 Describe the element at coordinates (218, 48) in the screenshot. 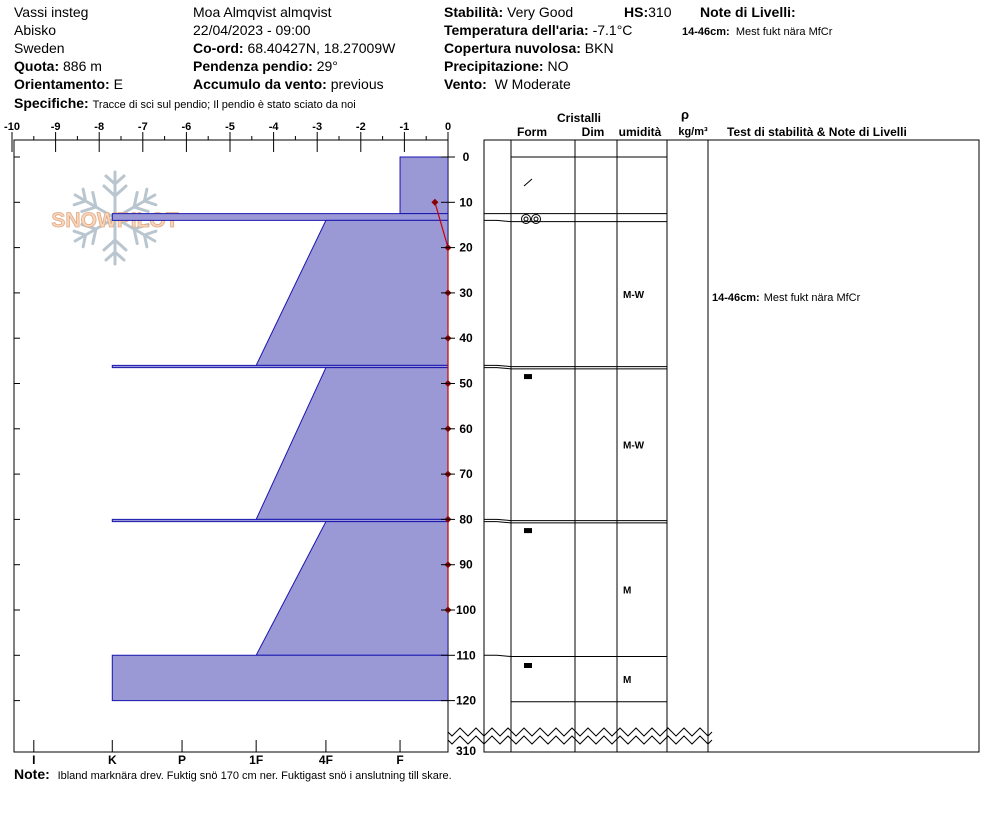

I see `coord-label: Co-ord:` at that location.